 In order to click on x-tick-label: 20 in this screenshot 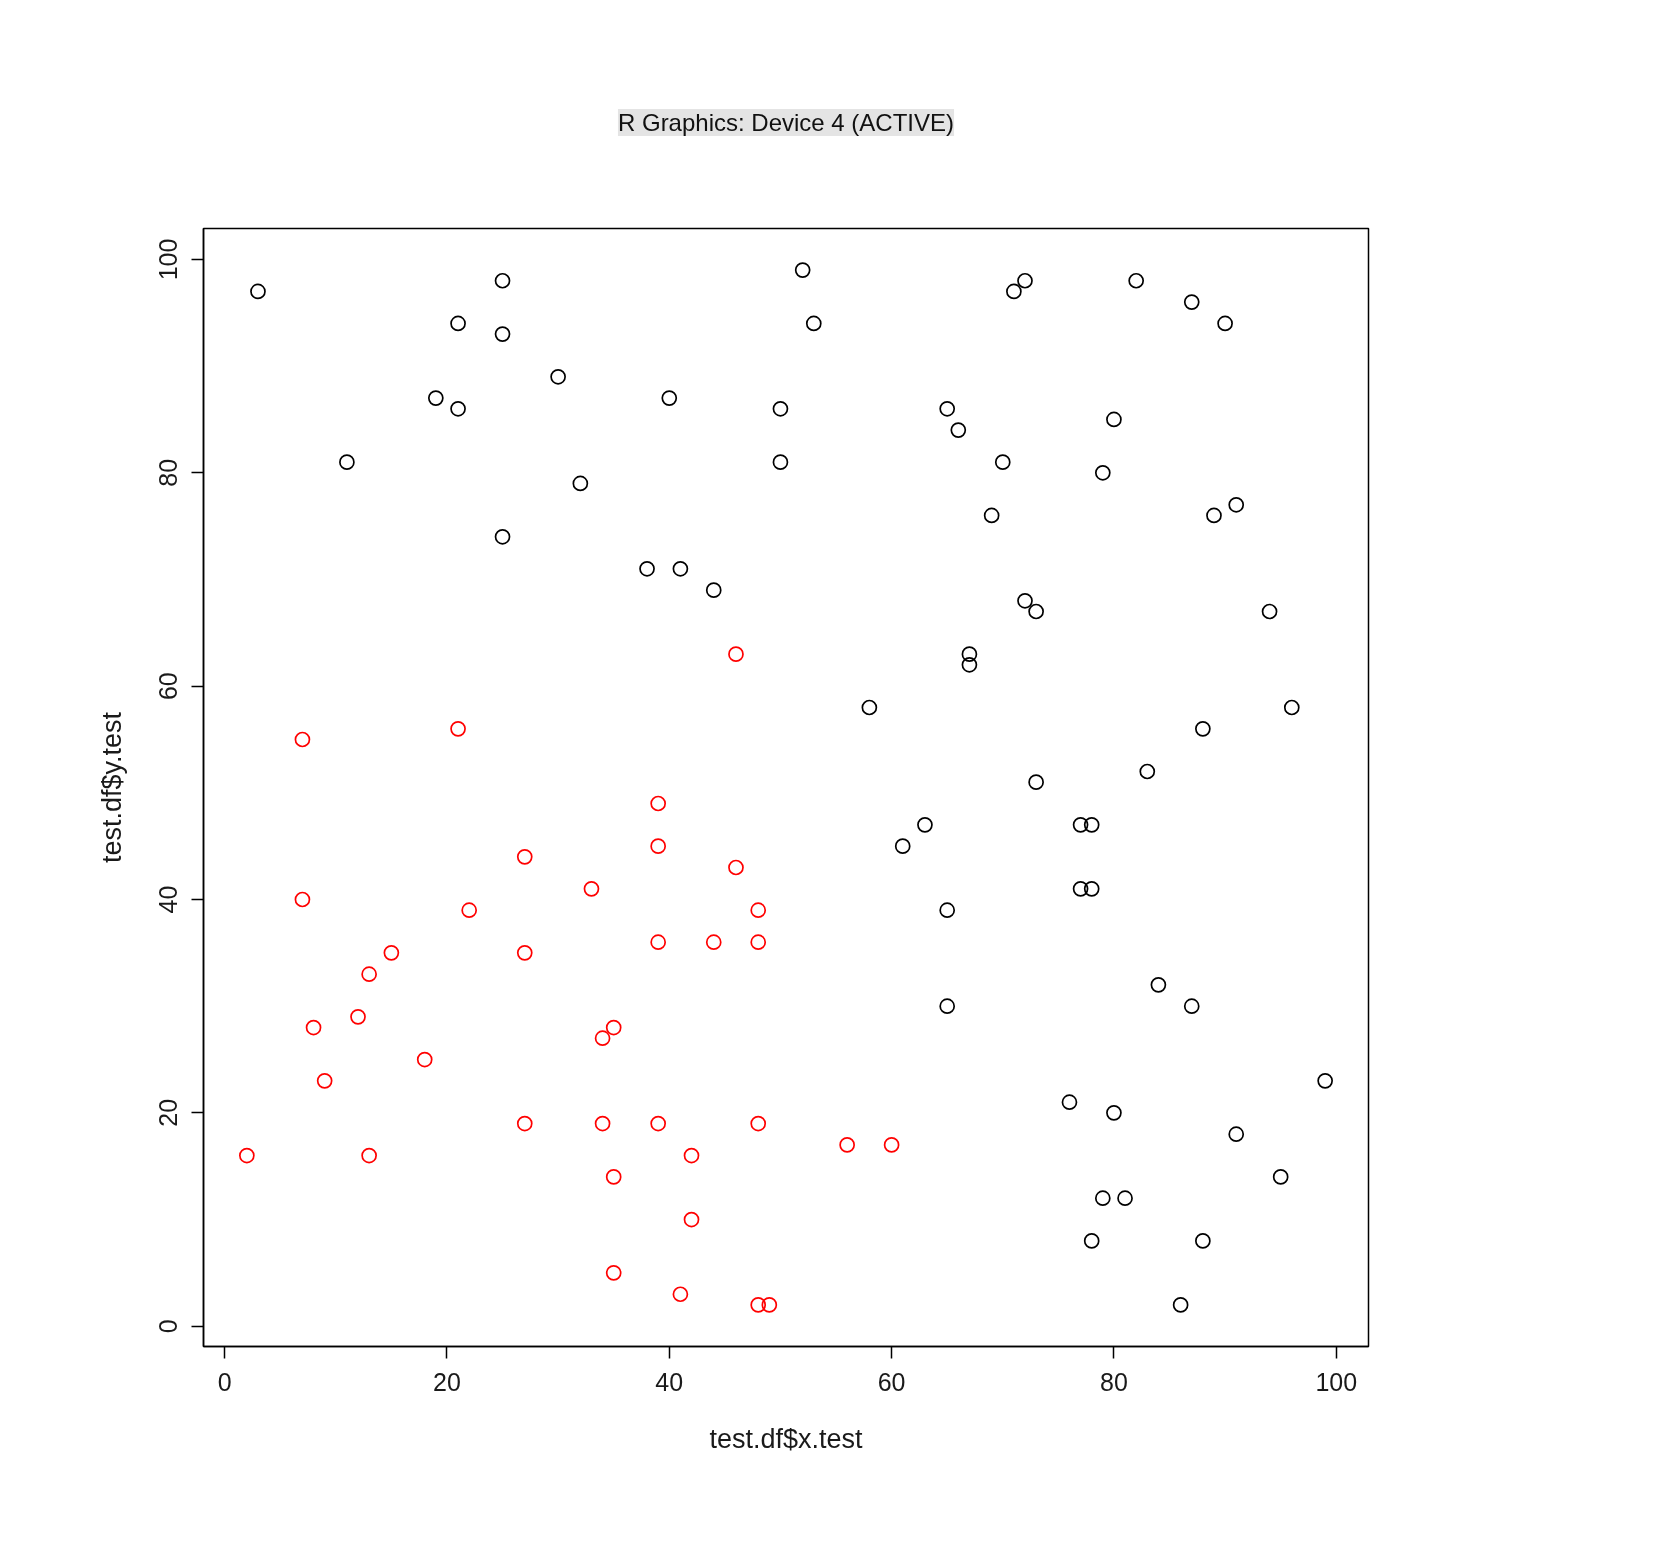, I will do `click(447, 1381)`.